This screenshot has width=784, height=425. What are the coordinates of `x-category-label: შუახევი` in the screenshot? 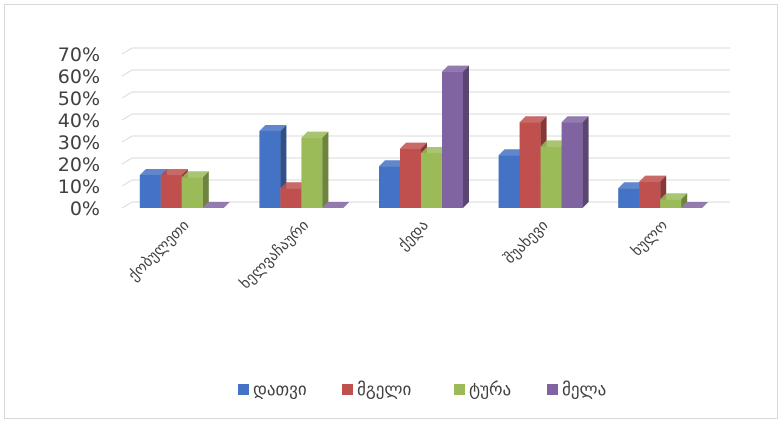 It's located at (525, 241).